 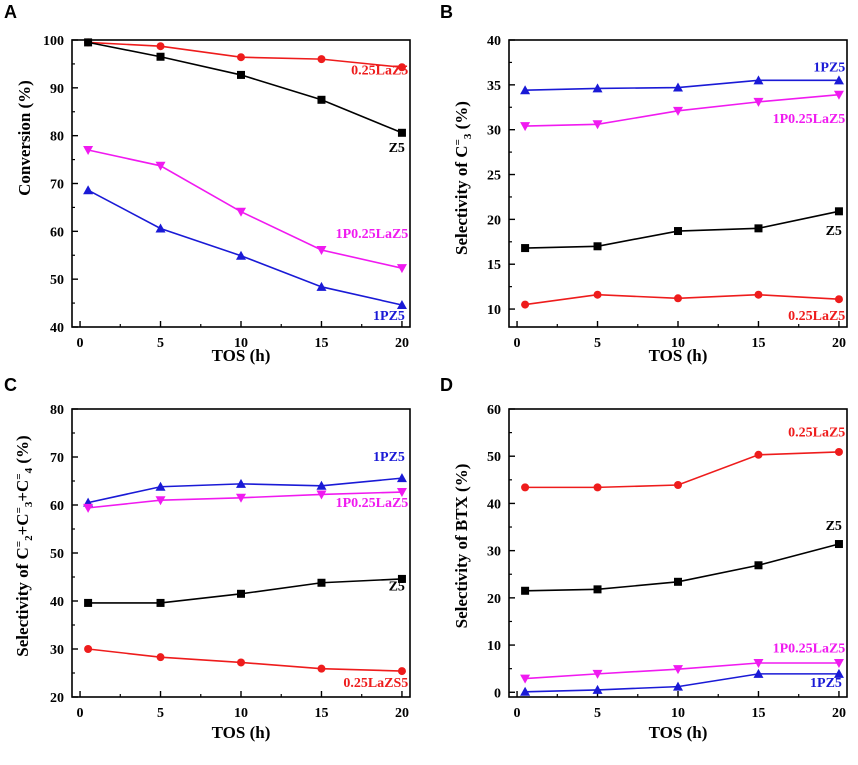 What do you see at coordinates (834, 231) in the screenshot?
I see `panel-b-label-z5: Z5` at bounding box center [834, 231].